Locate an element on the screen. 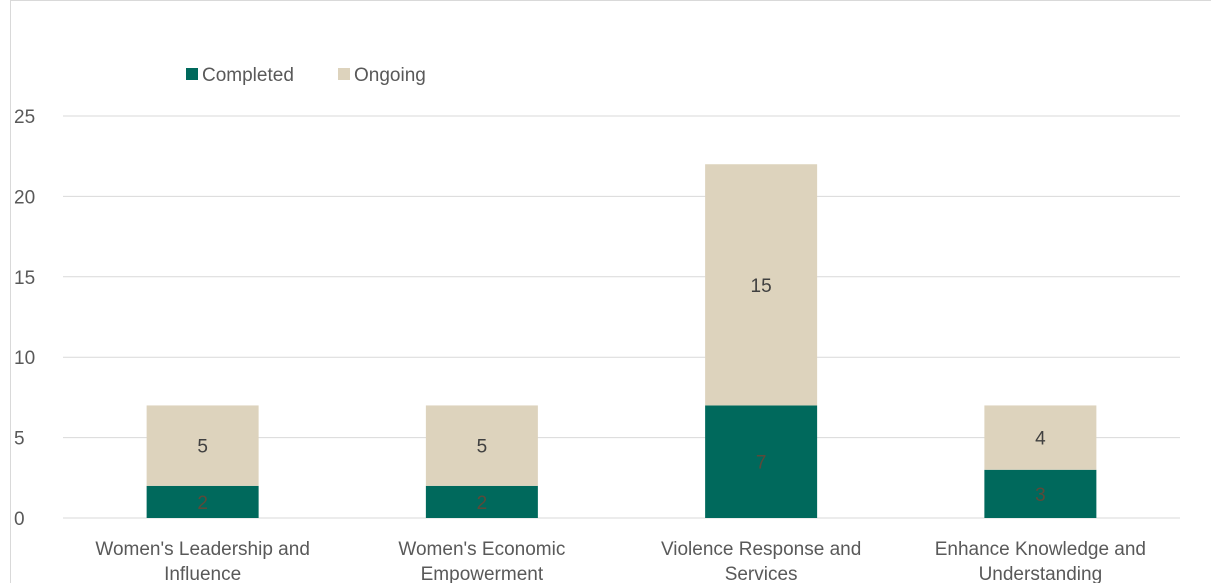 This screenshot has height=583, width=1211. data-label-ongoing-0: 5 is located at coordinates (202, 447).